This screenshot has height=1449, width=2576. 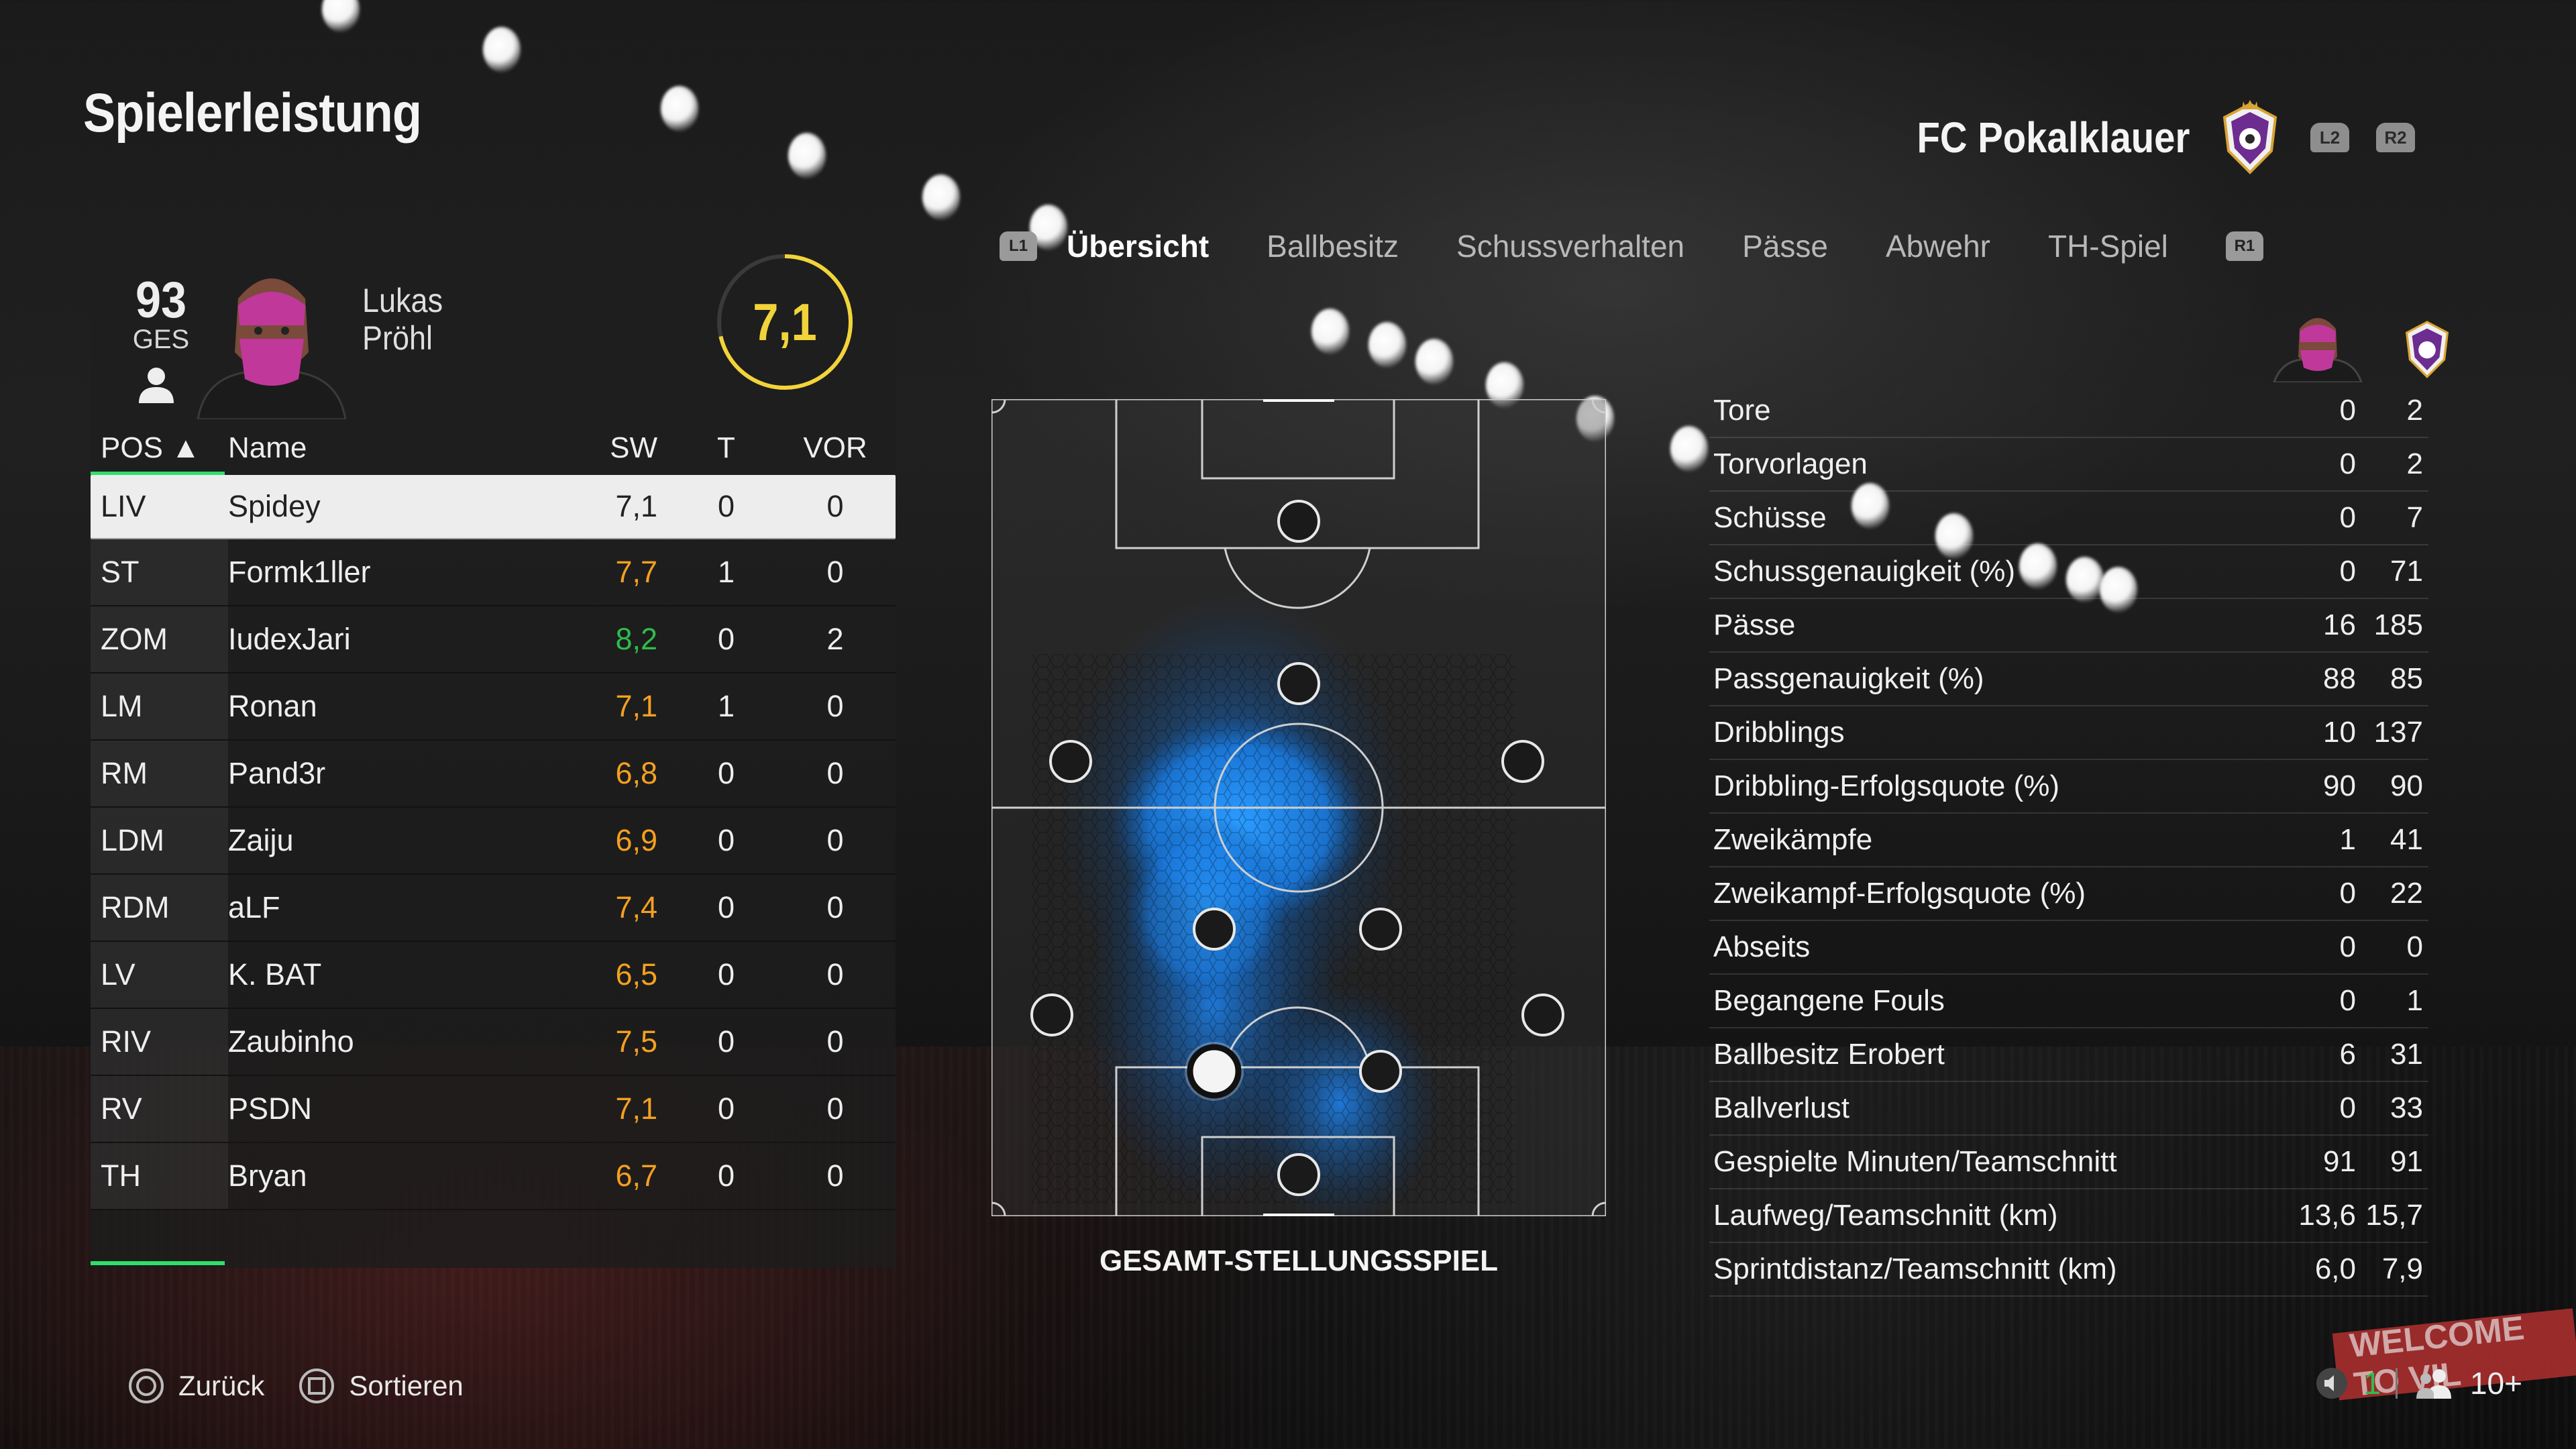 I want to click on stat-row: Ballverlust 0 33, so click(x=2068, y=1109).